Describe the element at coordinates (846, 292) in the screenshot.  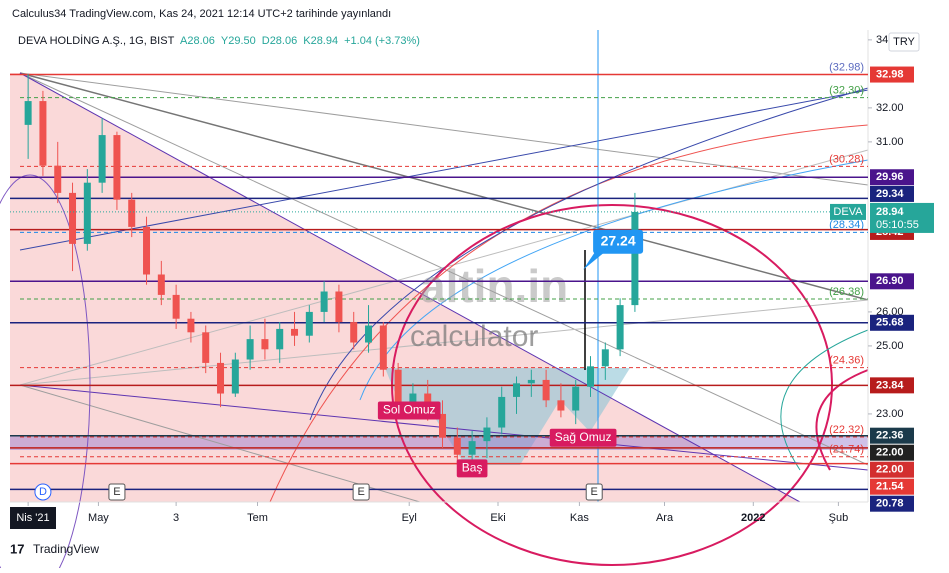
I see `fib-label: (26.38)` at that location.